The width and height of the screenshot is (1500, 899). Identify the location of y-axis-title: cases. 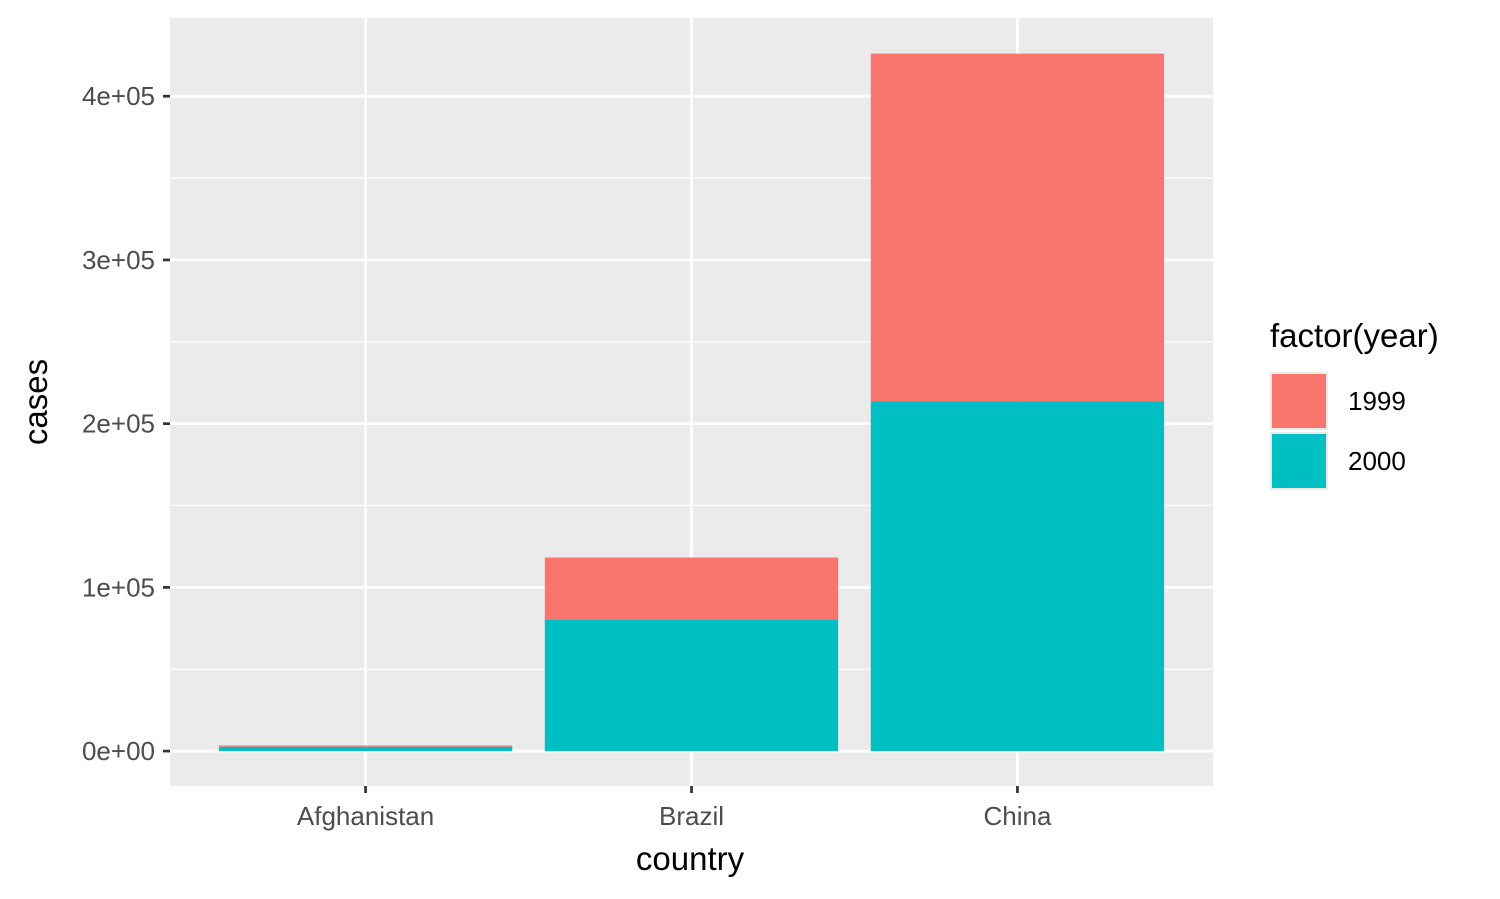
(35, 402).